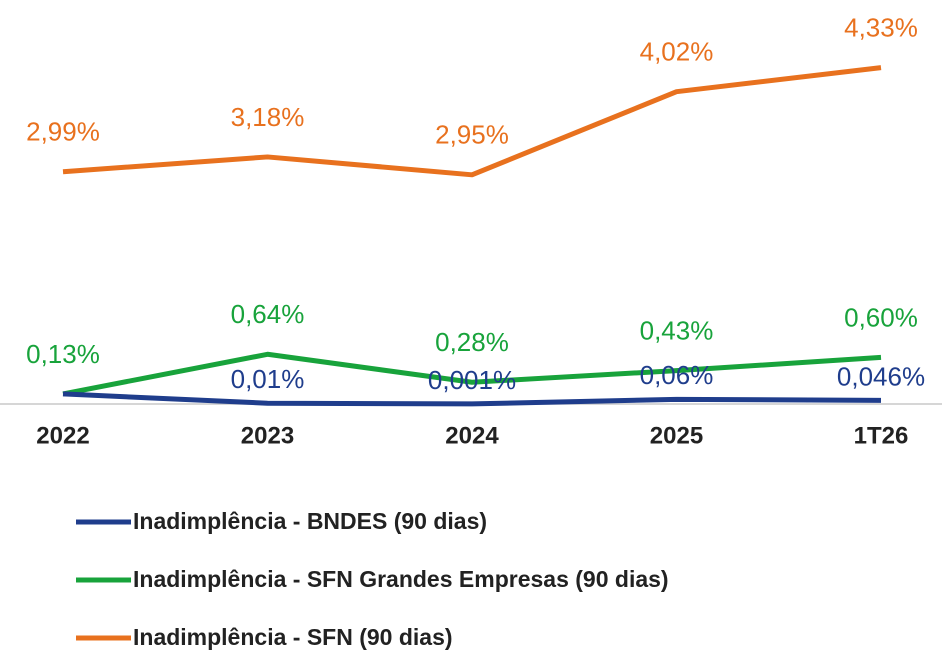  Describe the element at coordinates (472, 135) in the screenshot. I see `value-label: 2,95%` at that location.